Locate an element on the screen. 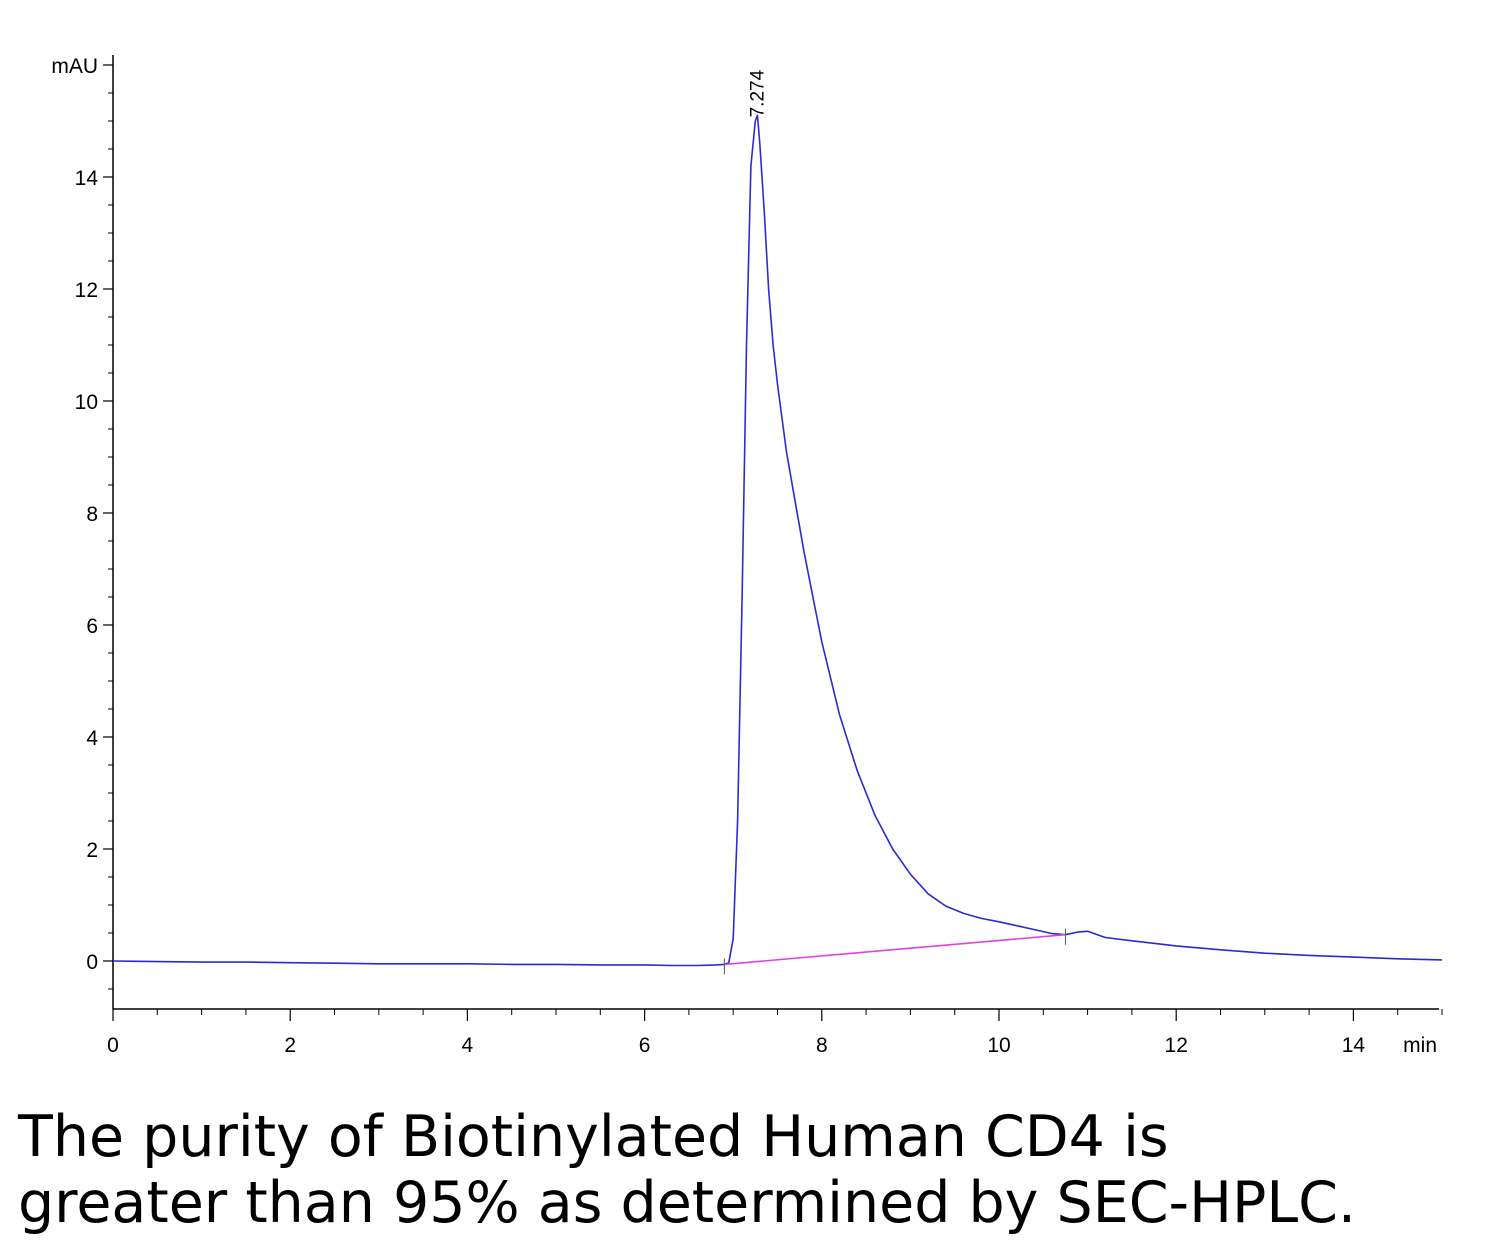 This screenshot has height=1252, width=1500. x-tick-label: 6 is located at coordinates (645, 1045).